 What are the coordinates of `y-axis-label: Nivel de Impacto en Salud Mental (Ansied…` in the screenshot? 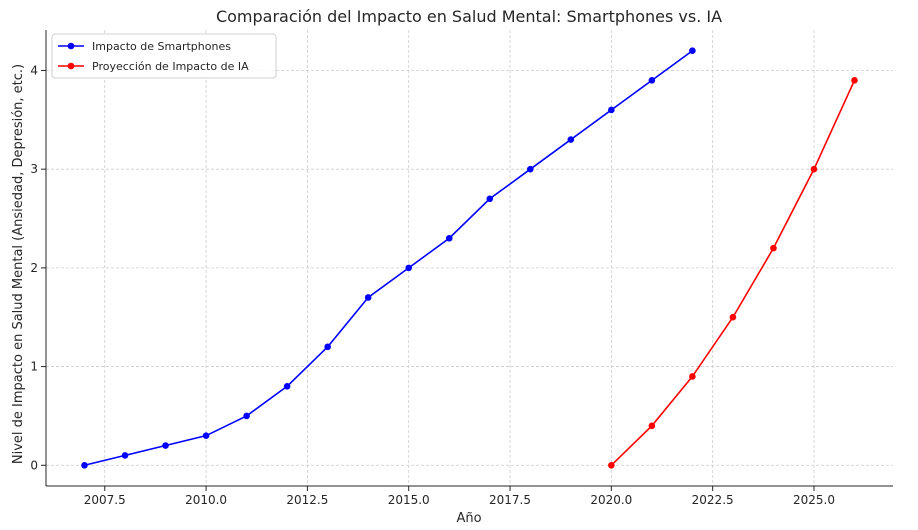 It's located at (18, 264).